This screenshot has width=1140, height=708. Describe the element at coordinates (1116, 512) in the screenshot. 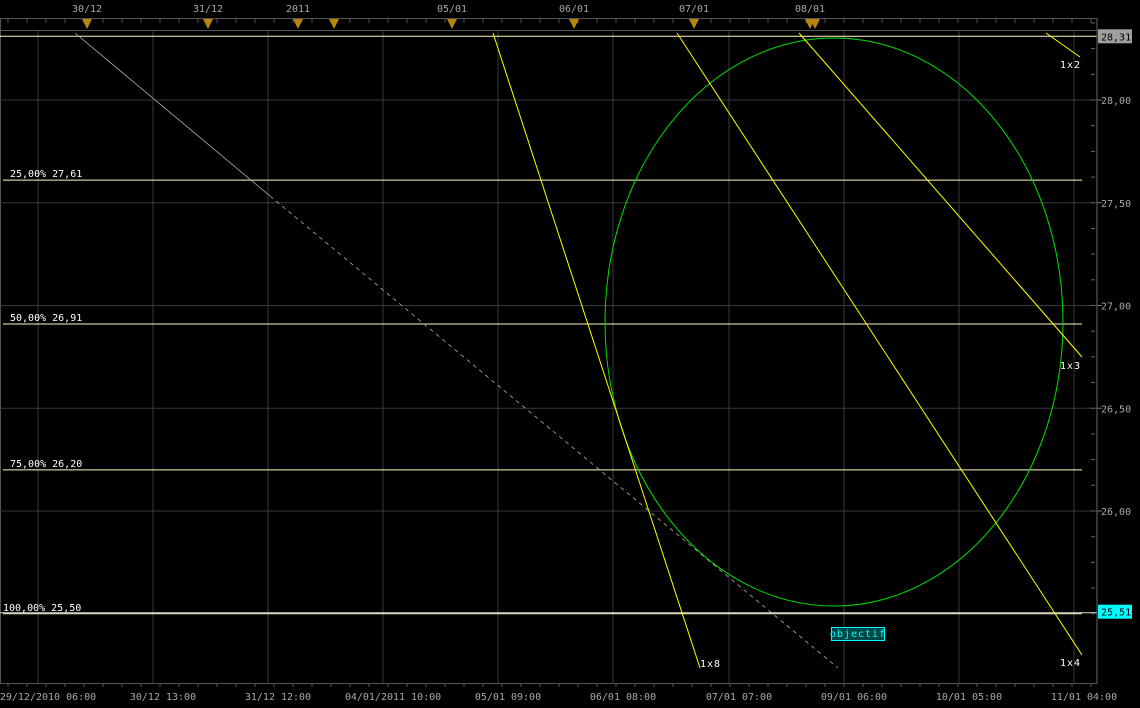

I see `y-tick-label: 26,00` at that location.